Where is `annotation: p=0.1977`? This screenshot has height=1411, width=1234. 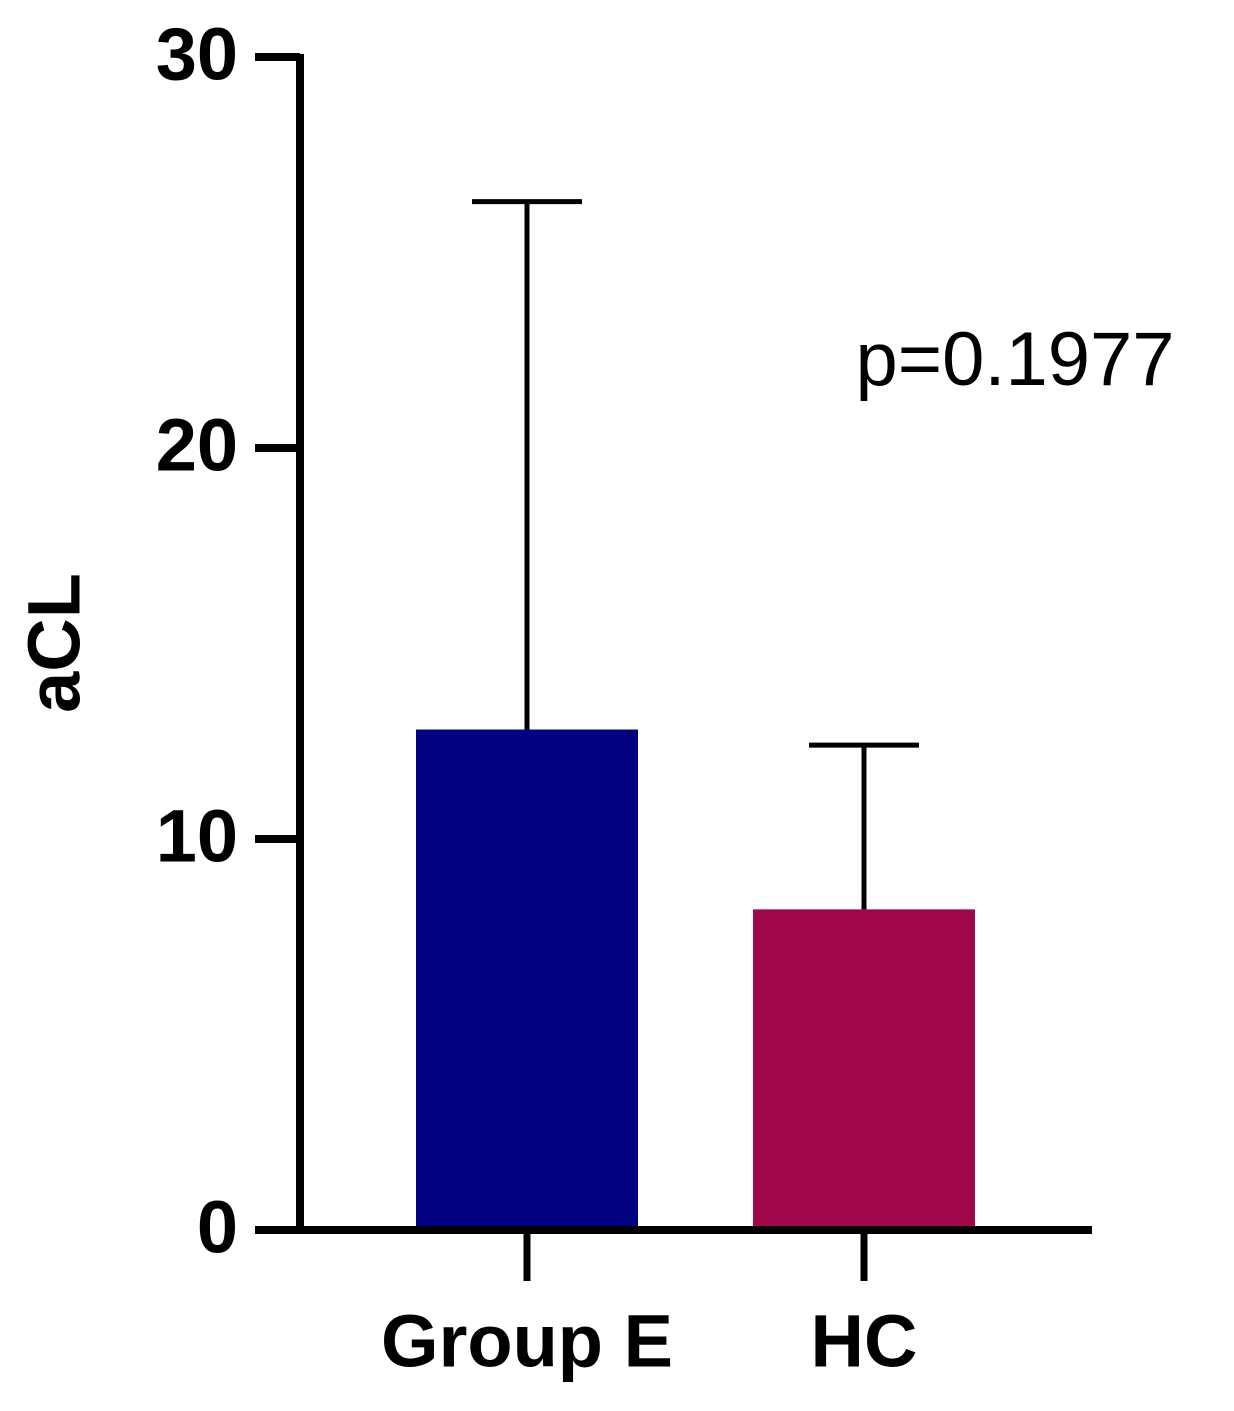
annotation: p=0.1977 is located at coordinates (1014, 359).